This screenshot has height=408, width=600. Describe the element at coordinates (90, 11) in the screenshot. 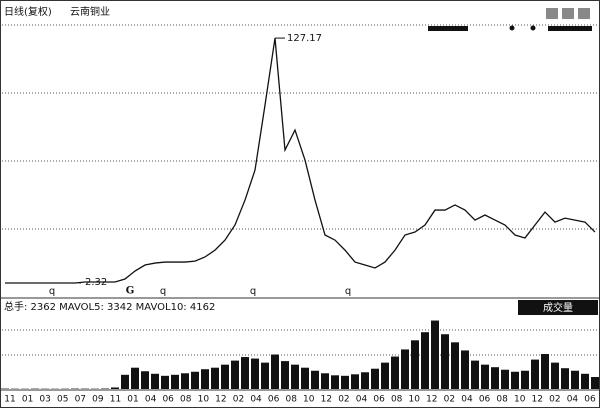

I see `stock-name: 云南铜业` at that location.